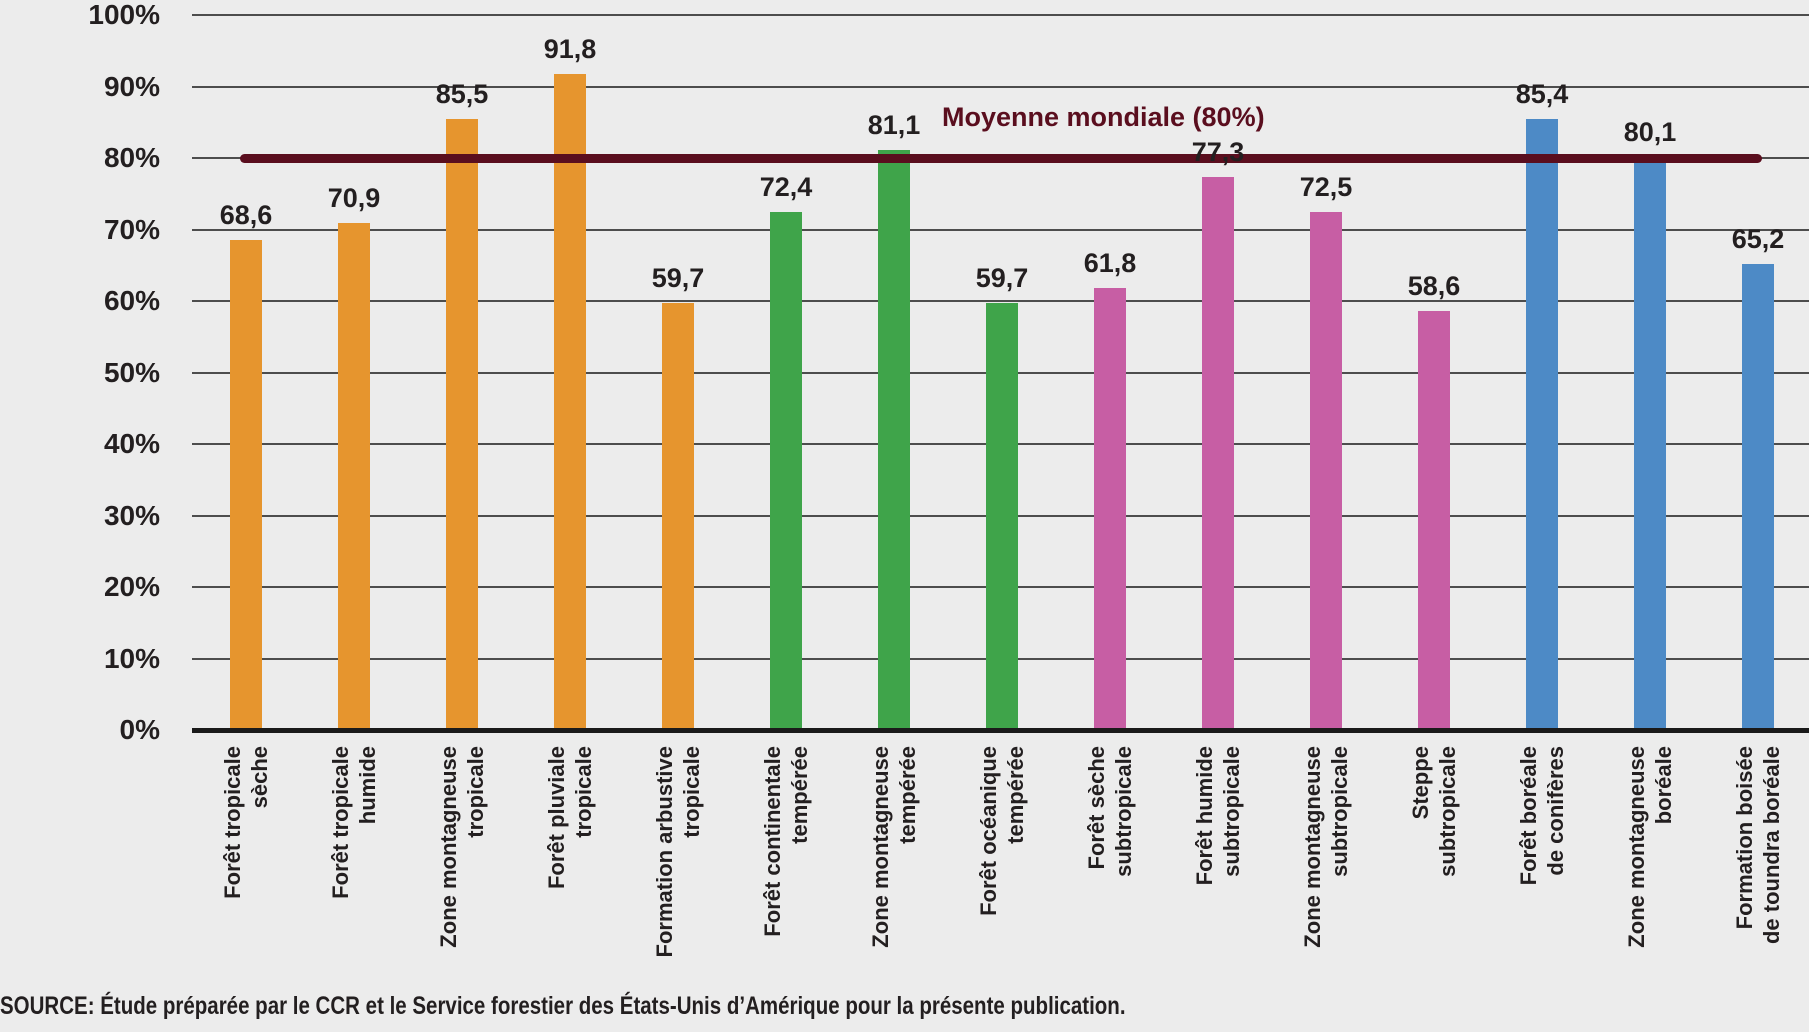  Describe the element at coordinates (1420, 783) in the screenshot. I see `category-label-line: Steppe` at that location.